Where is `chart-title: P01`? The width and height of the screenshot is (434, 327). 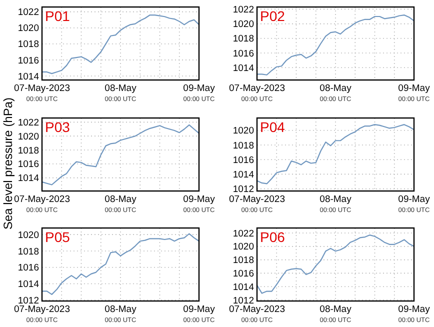
chart-title: P01 is located at coordinates (57, 16).